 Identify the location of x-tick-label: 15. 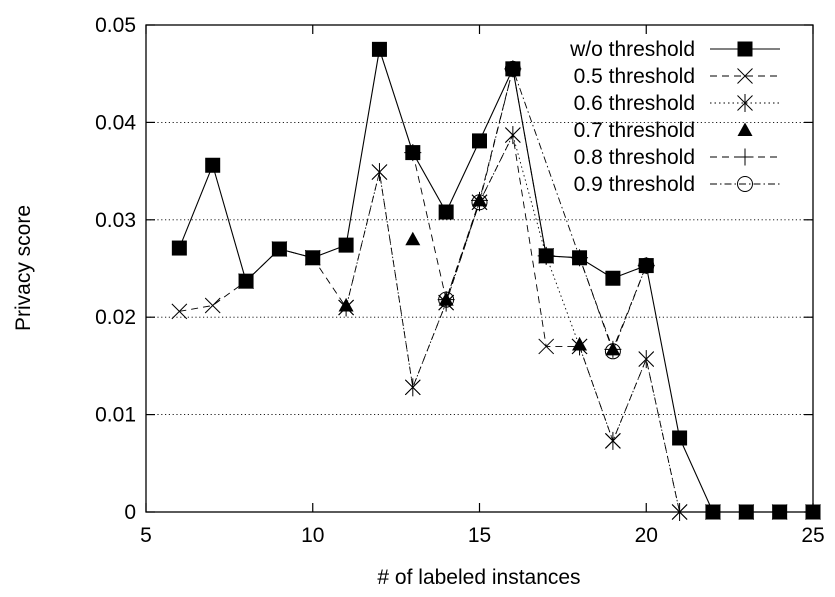
(479, 535).